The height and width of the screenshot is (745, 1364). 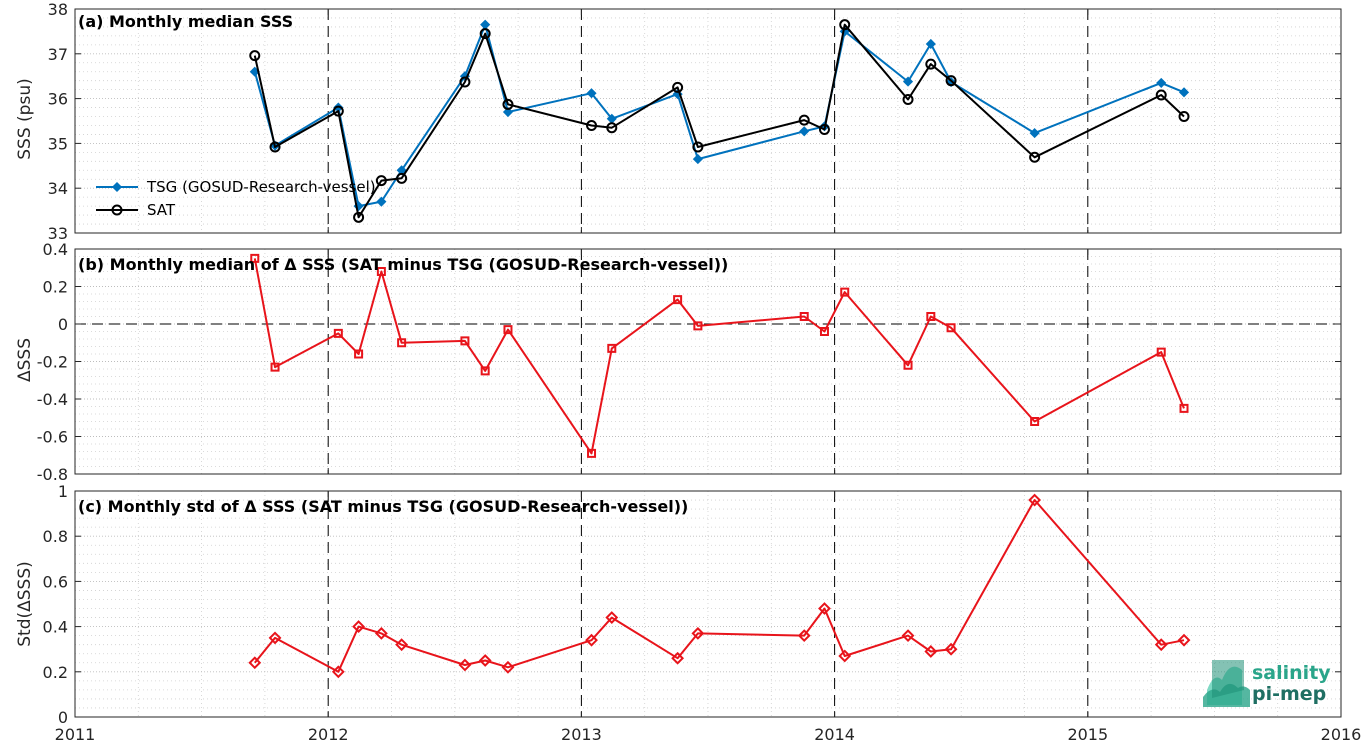 What do you see at coordinates (52, 362) in the screenshot?
I see `y-tick-label: -0.2` at bounding box center [52, 362].